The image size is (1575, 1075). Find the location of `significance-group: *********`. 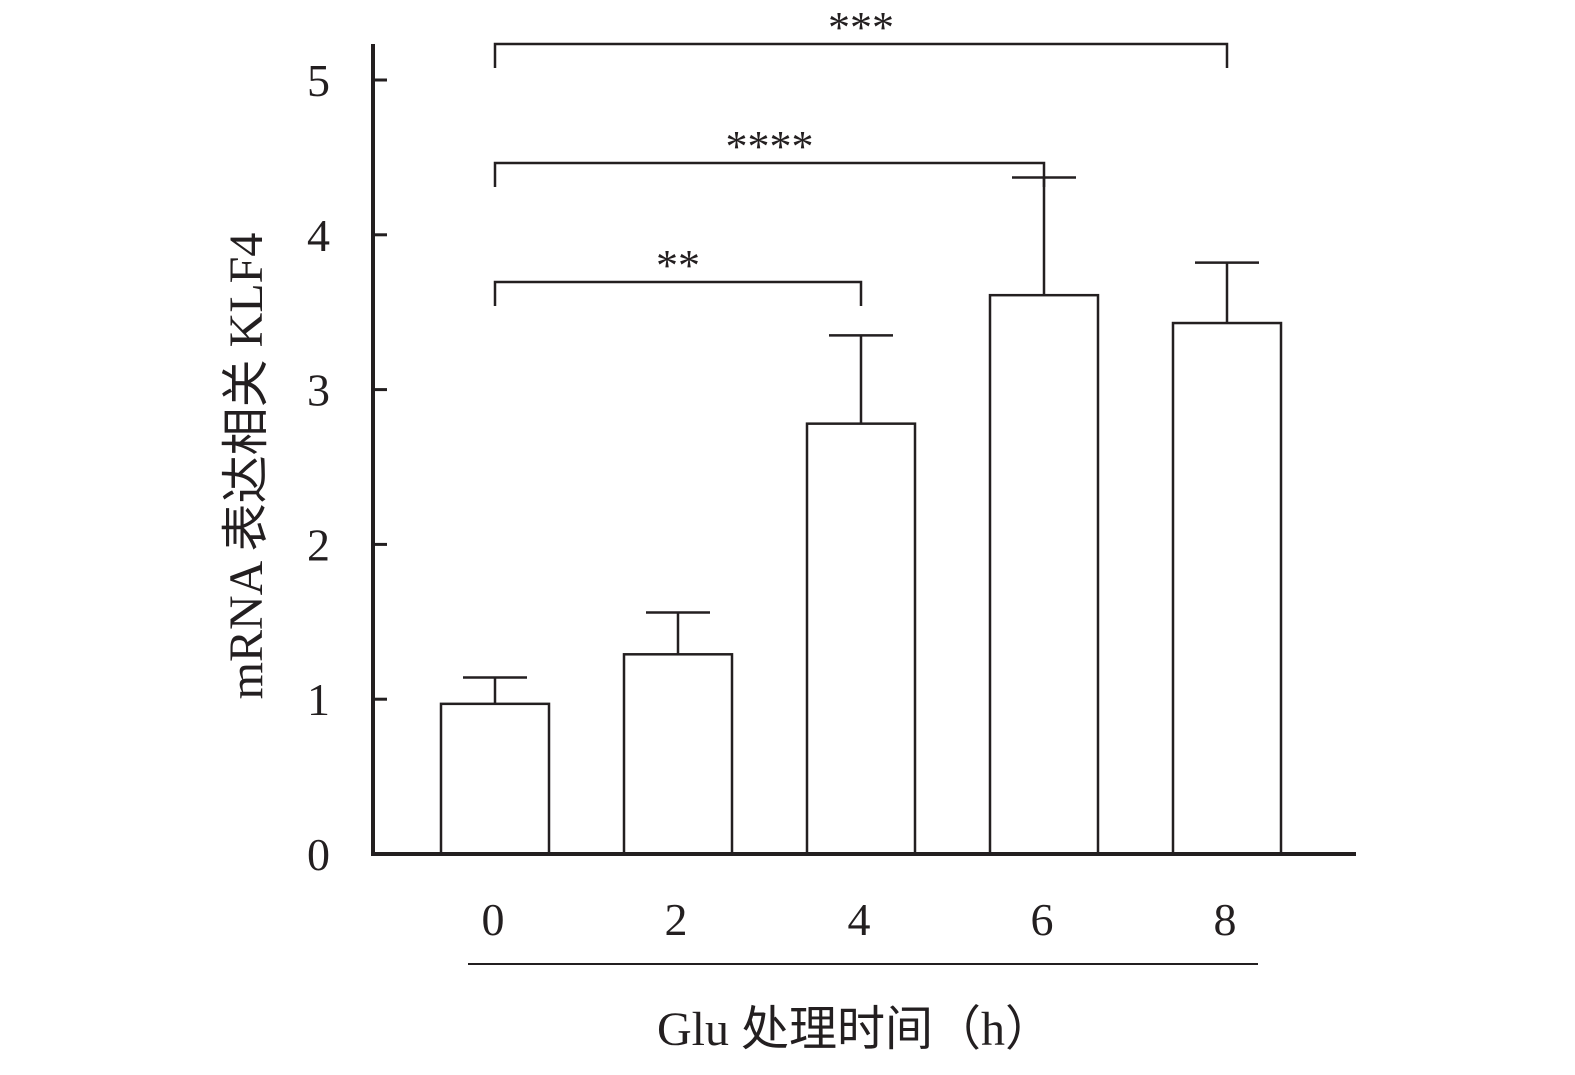

significance-group: ********* is located at coordinates (861, 154).